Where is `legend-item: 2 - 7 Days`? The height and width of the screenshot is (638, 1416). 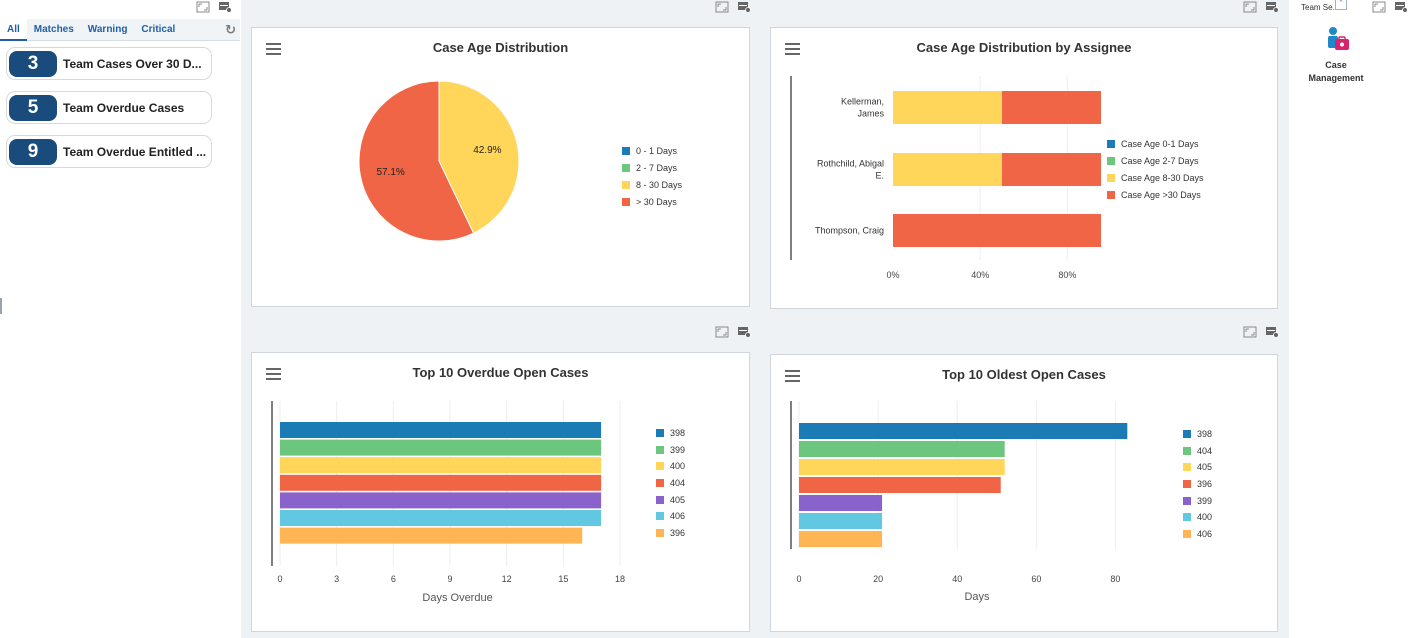
legend-item: 2 - 7 Days is located at coordinates (652, 167).